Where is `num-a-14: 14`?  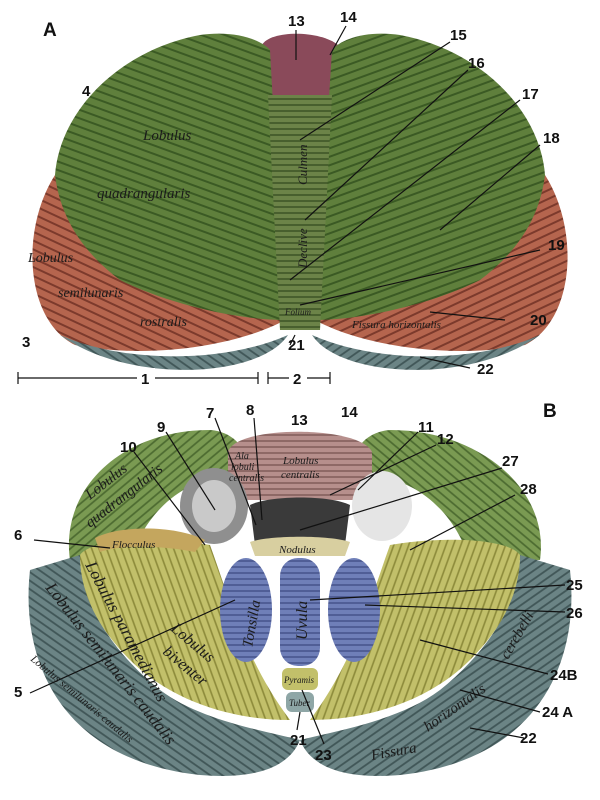 num-a-14: 14 is located at coordinates (348, 17).